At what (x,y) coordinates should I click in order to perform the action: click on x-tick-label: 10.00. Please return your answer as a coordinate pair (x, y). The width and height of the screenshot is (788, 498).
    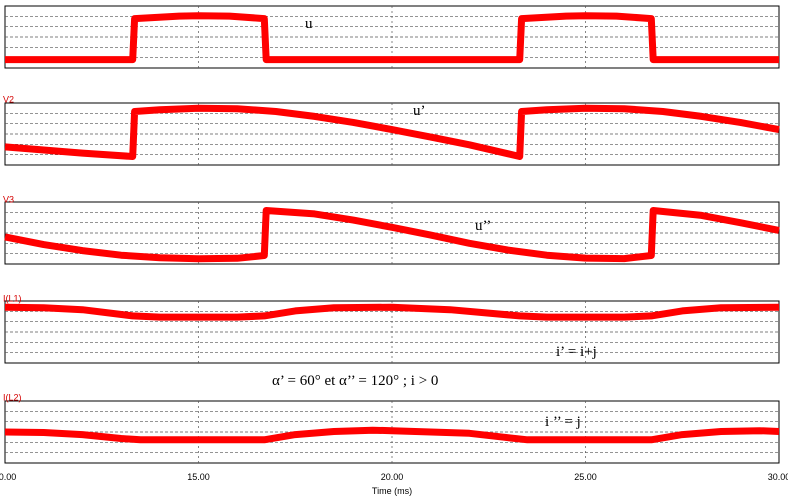
    Looking at the image, I should click on (8, 477).